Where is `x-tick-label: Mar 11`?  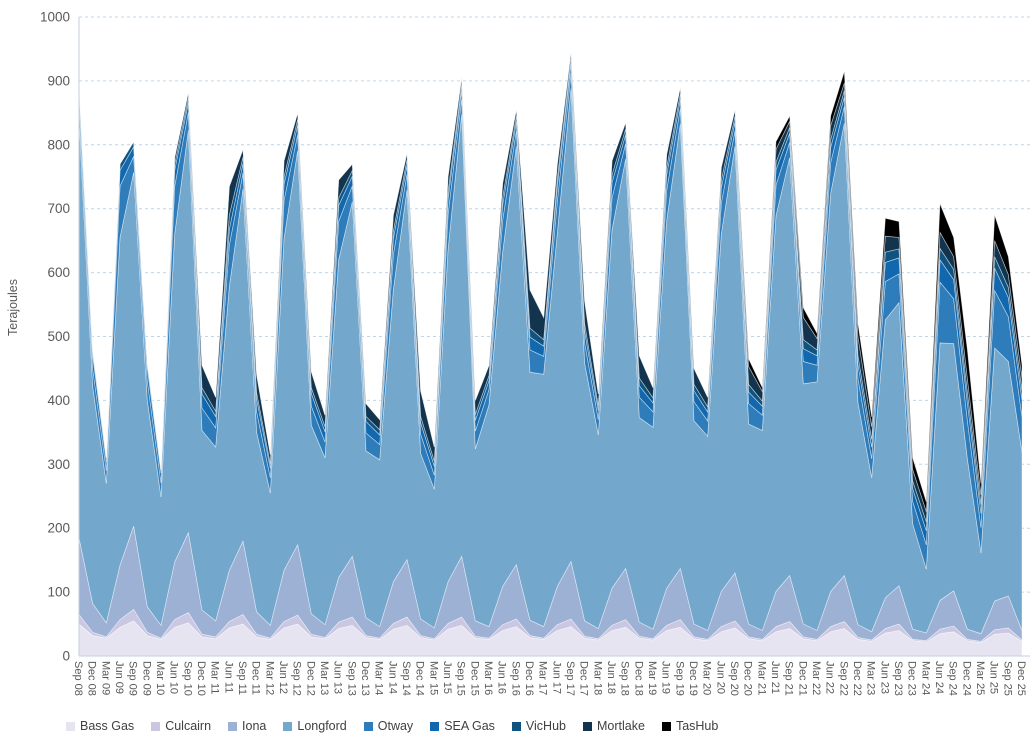
x-tick-label: Mar 11 is located at coordinates (215, 677).